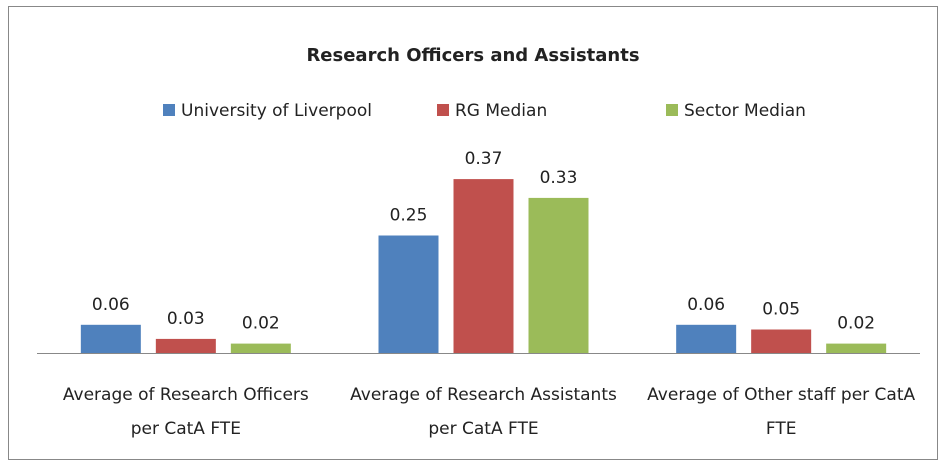  What do you see at coordinates (781, 412) in the screenshot?
I see `x-tick-label: Average of Other staff per CatA FTE` at bounding box center [781, 412].